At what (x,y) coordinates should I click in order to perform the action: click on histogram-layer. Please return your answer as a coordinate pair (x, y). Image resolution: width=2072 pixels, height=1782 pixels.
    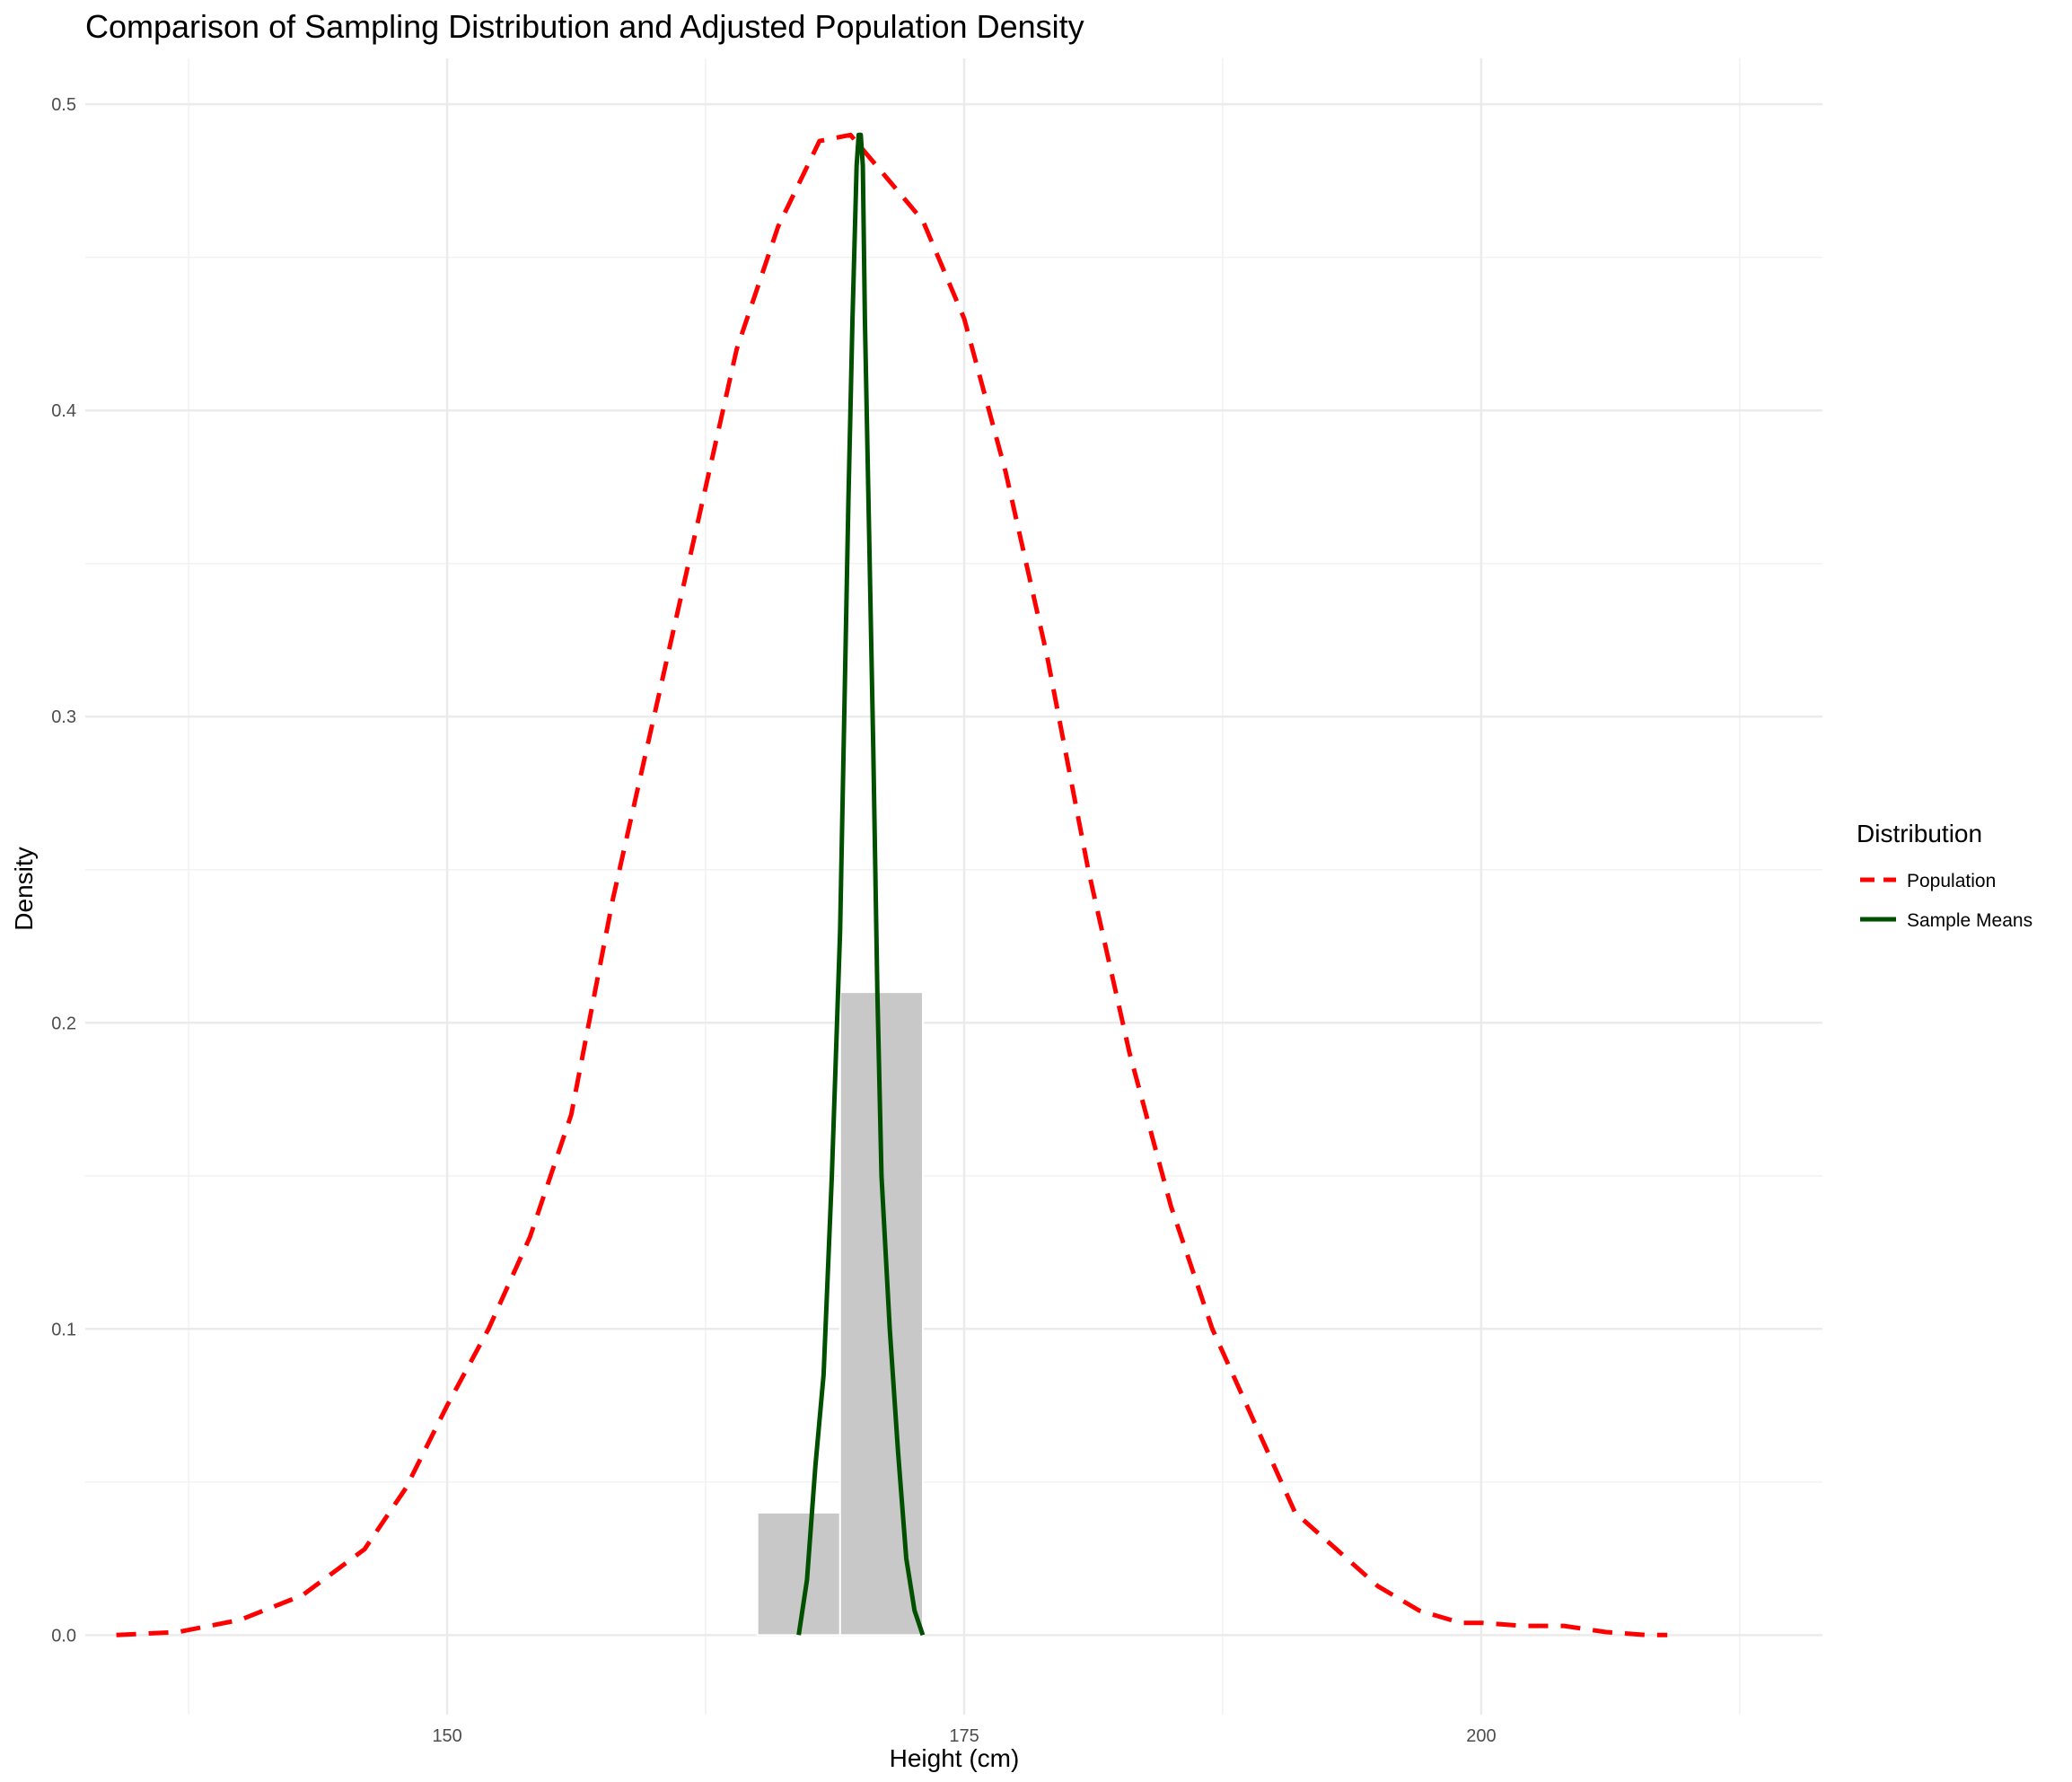
    Looking at the image, I should click on (840, 1314).